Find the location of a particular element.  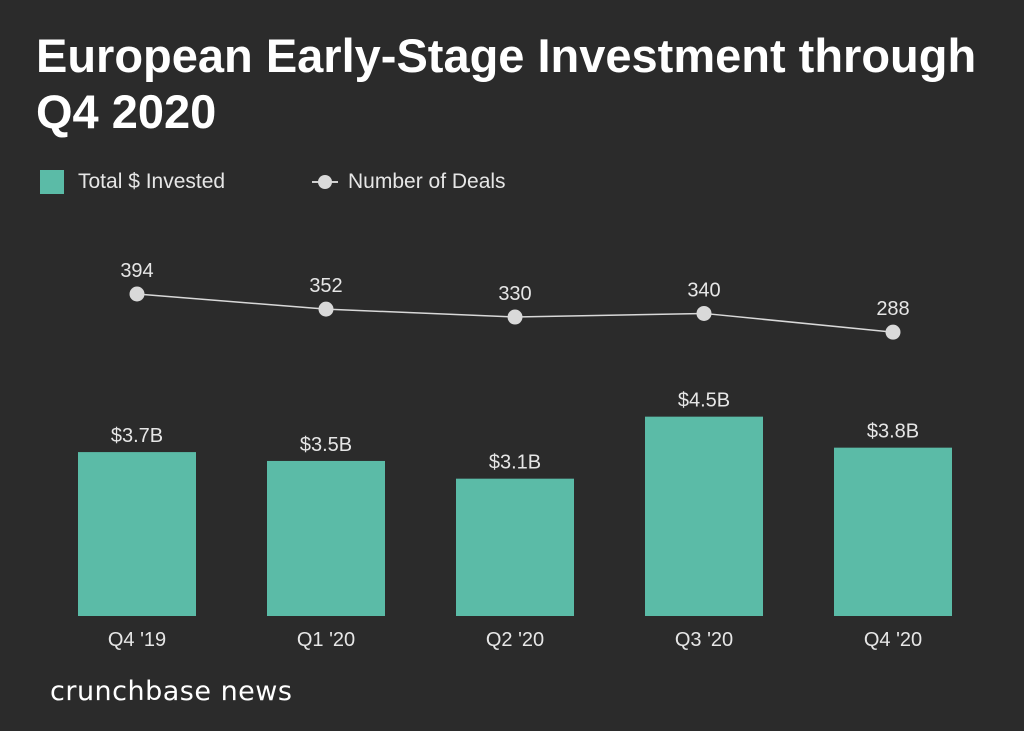

x-tick-label-1: Q1 '20 is located at coordinates (326, 640).